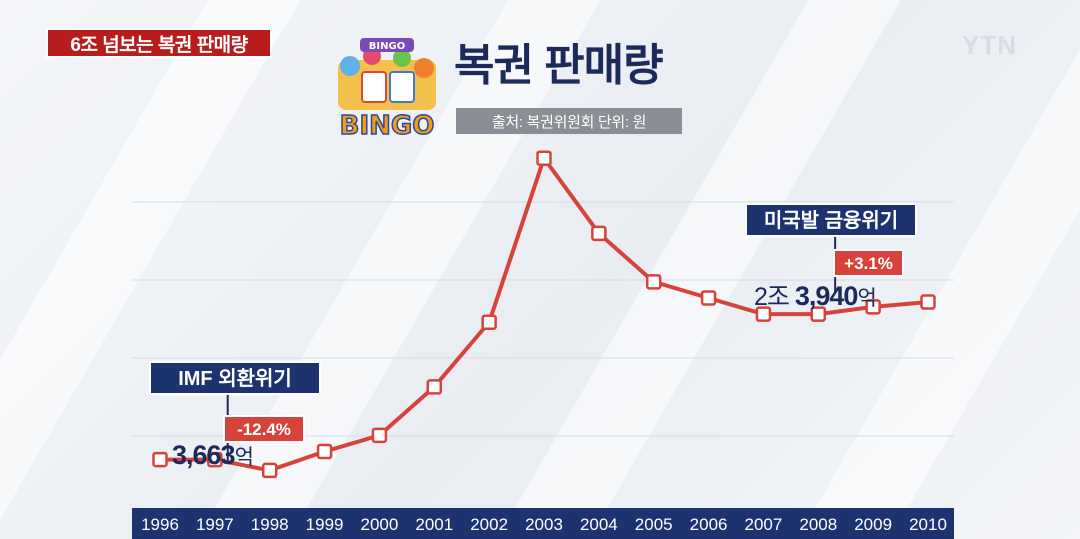  I want to click on broadcaster-logo: YTN, so click(989, 45).